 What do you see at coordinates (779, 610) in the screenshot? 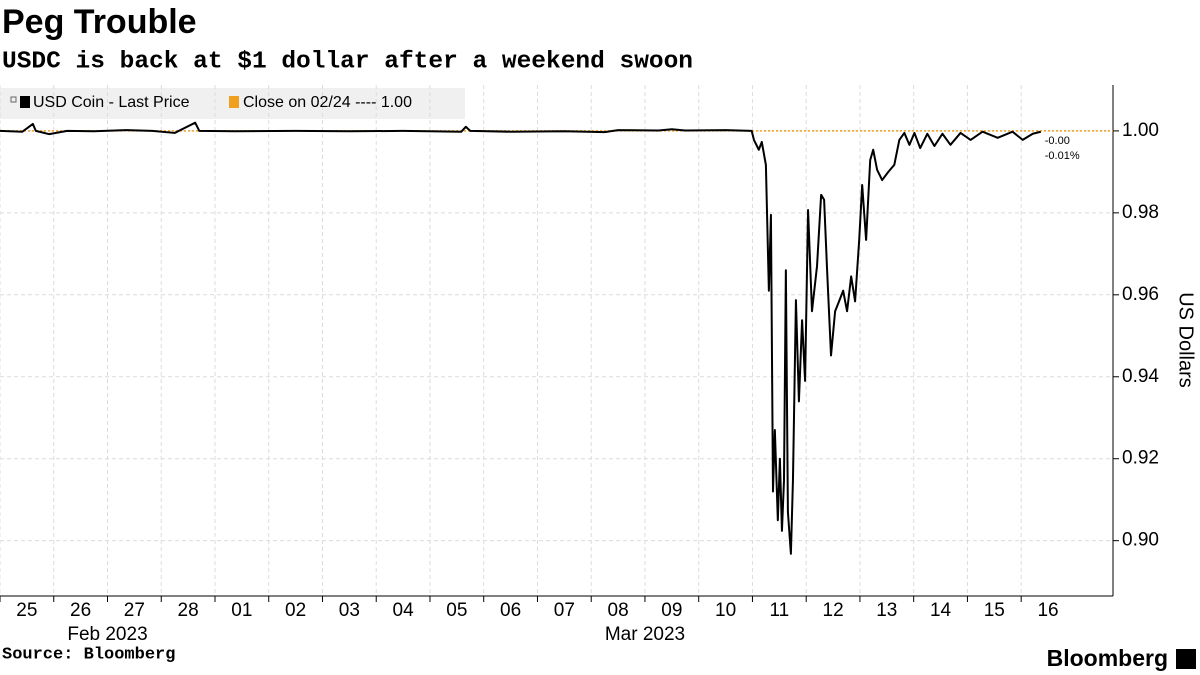
I see `x-tick-label: 11` at bounding box center [779, 610].